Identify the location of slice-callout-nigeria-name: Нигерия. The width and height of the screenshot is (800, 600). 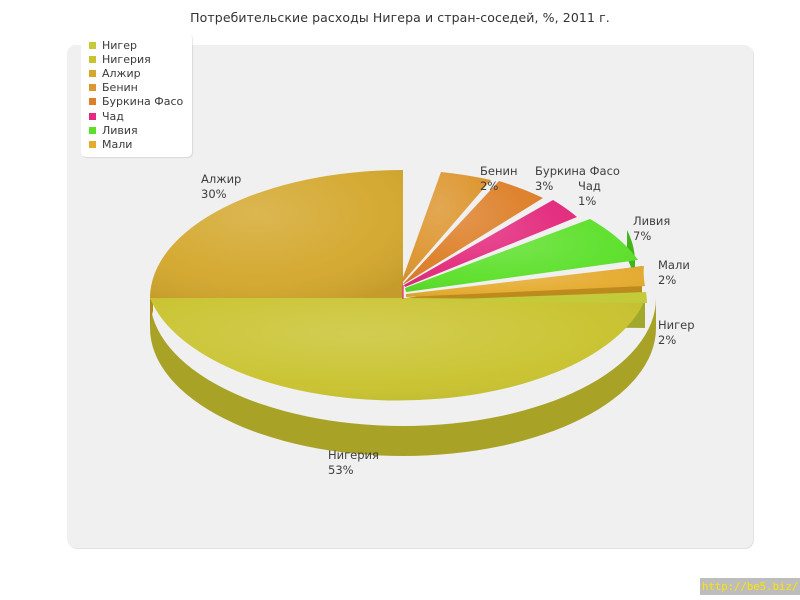
(353, 455).